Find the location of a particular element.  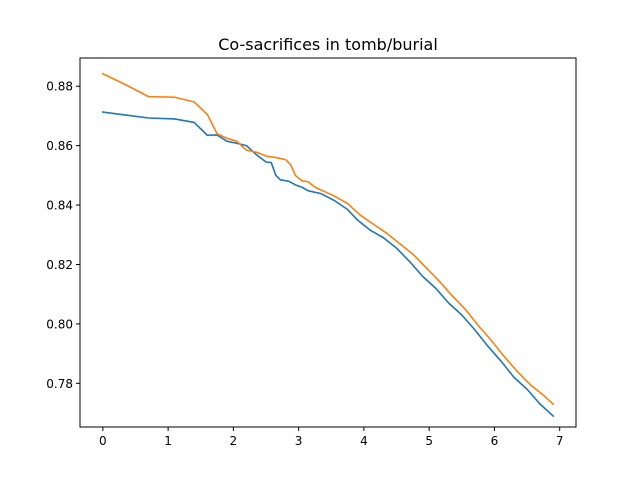

x-tick-label: 4 is located at coordinates (364, 441).